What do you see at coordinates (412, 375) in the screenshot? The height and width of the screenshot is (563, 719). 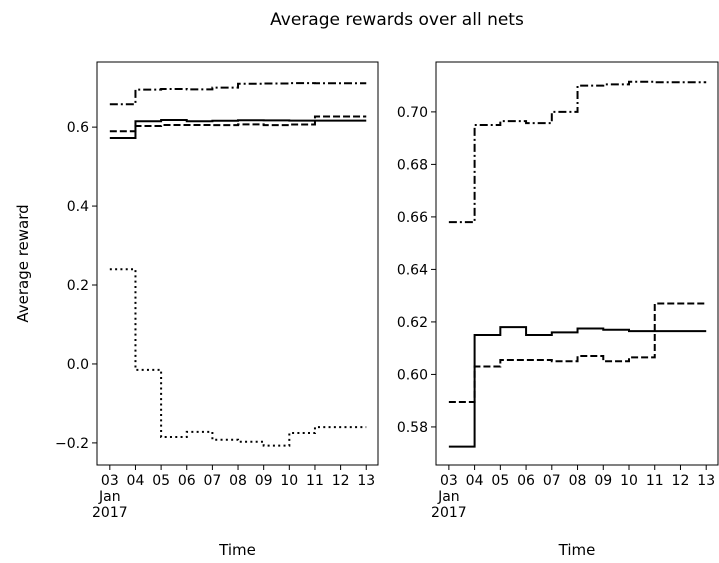 I see `y-tick-label: 0.60` at bounding box center [412, 375].